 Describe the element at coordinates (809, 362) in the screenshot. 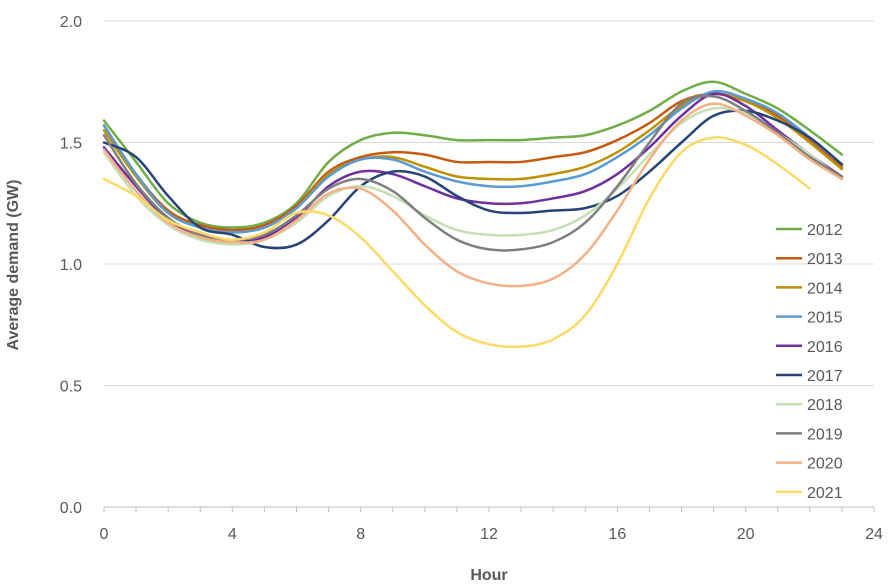

I see `legend: 2012 2013 2014 2015 2016 2017 2018 2019 2020 2021` at that location.